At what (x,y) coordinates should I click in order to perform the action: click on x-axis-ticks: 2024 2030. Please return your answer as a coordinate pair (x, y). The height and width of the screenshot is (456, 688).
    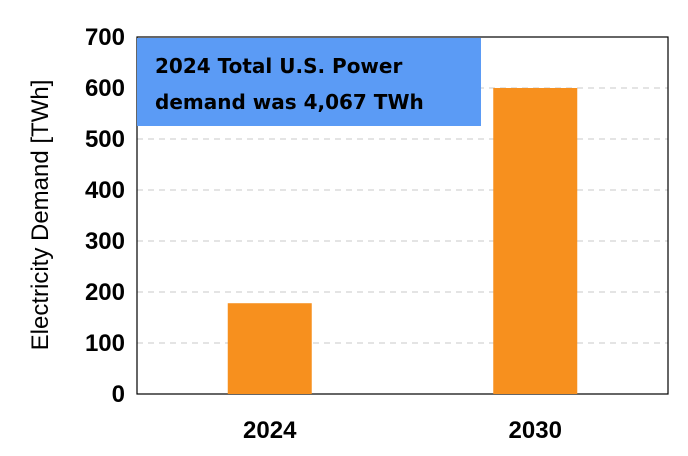
    Looking at the image, I should click on (402, 430).